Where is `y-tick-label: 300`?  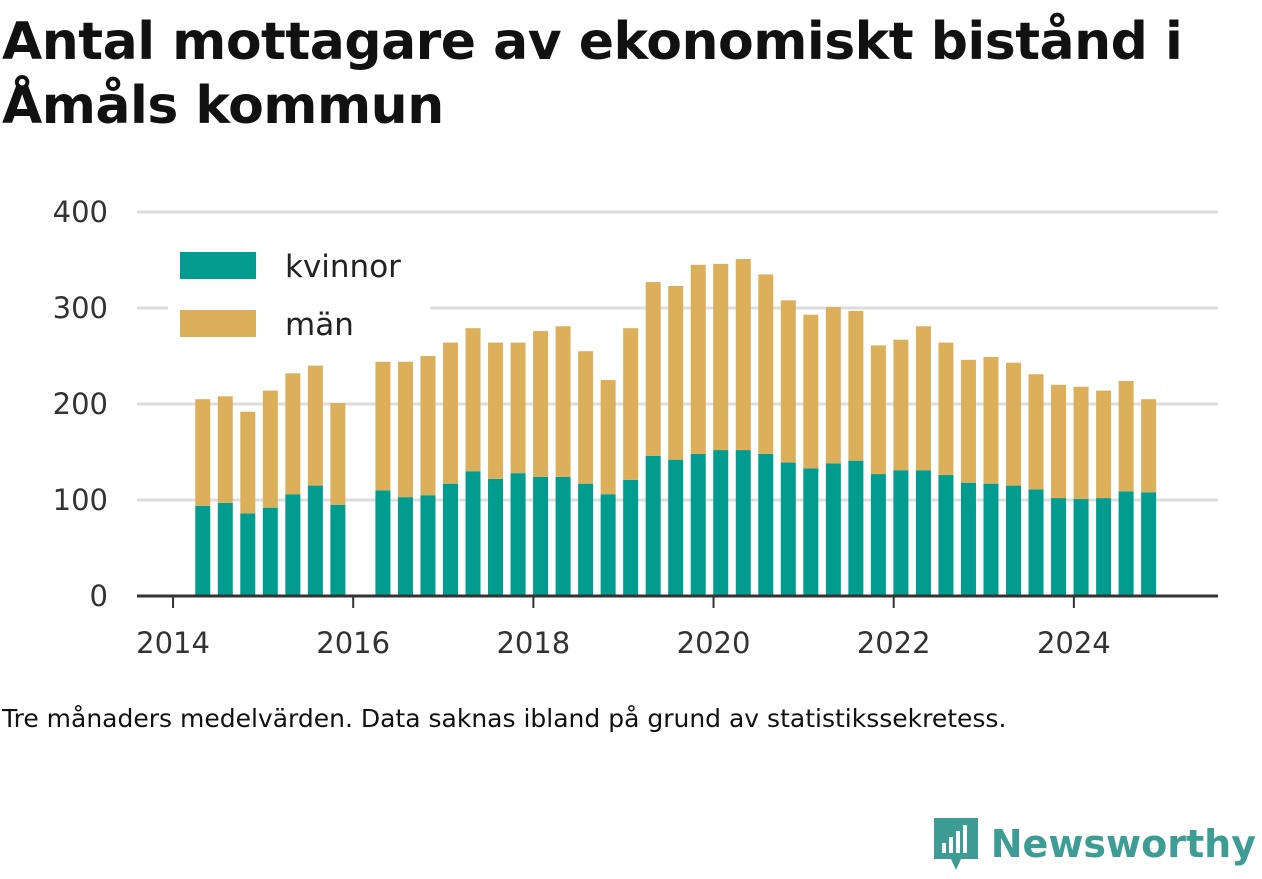 y-tick-label: 300 is located at coordinates (80, 308).